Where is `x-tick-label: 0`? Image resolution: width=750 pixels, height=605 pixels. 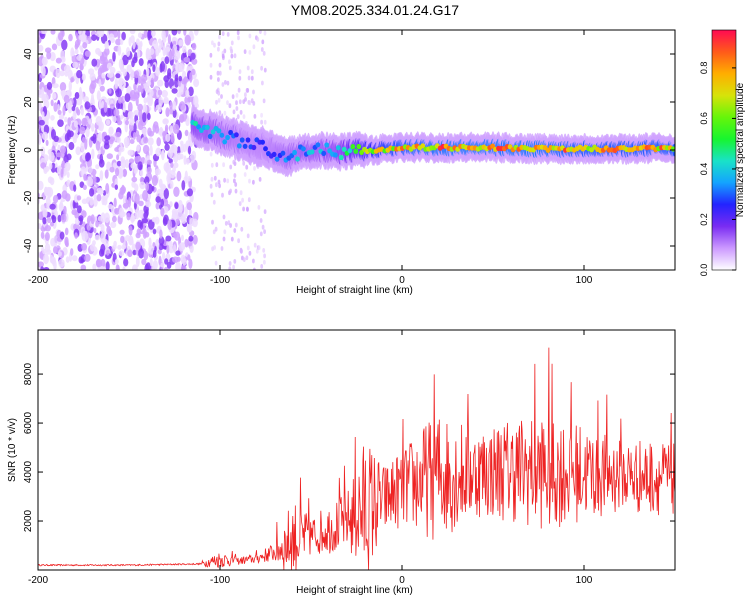 x-tick-label: 0 is located at coordinates (402, 280).